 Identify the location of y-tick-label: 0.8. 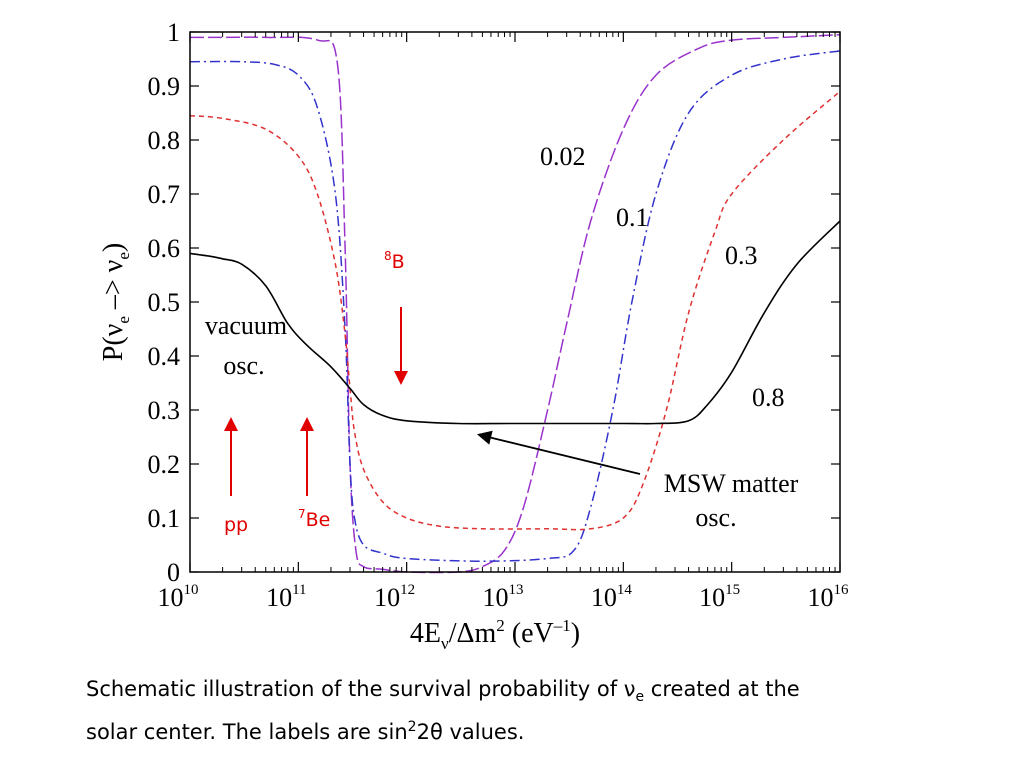
(164, 140).